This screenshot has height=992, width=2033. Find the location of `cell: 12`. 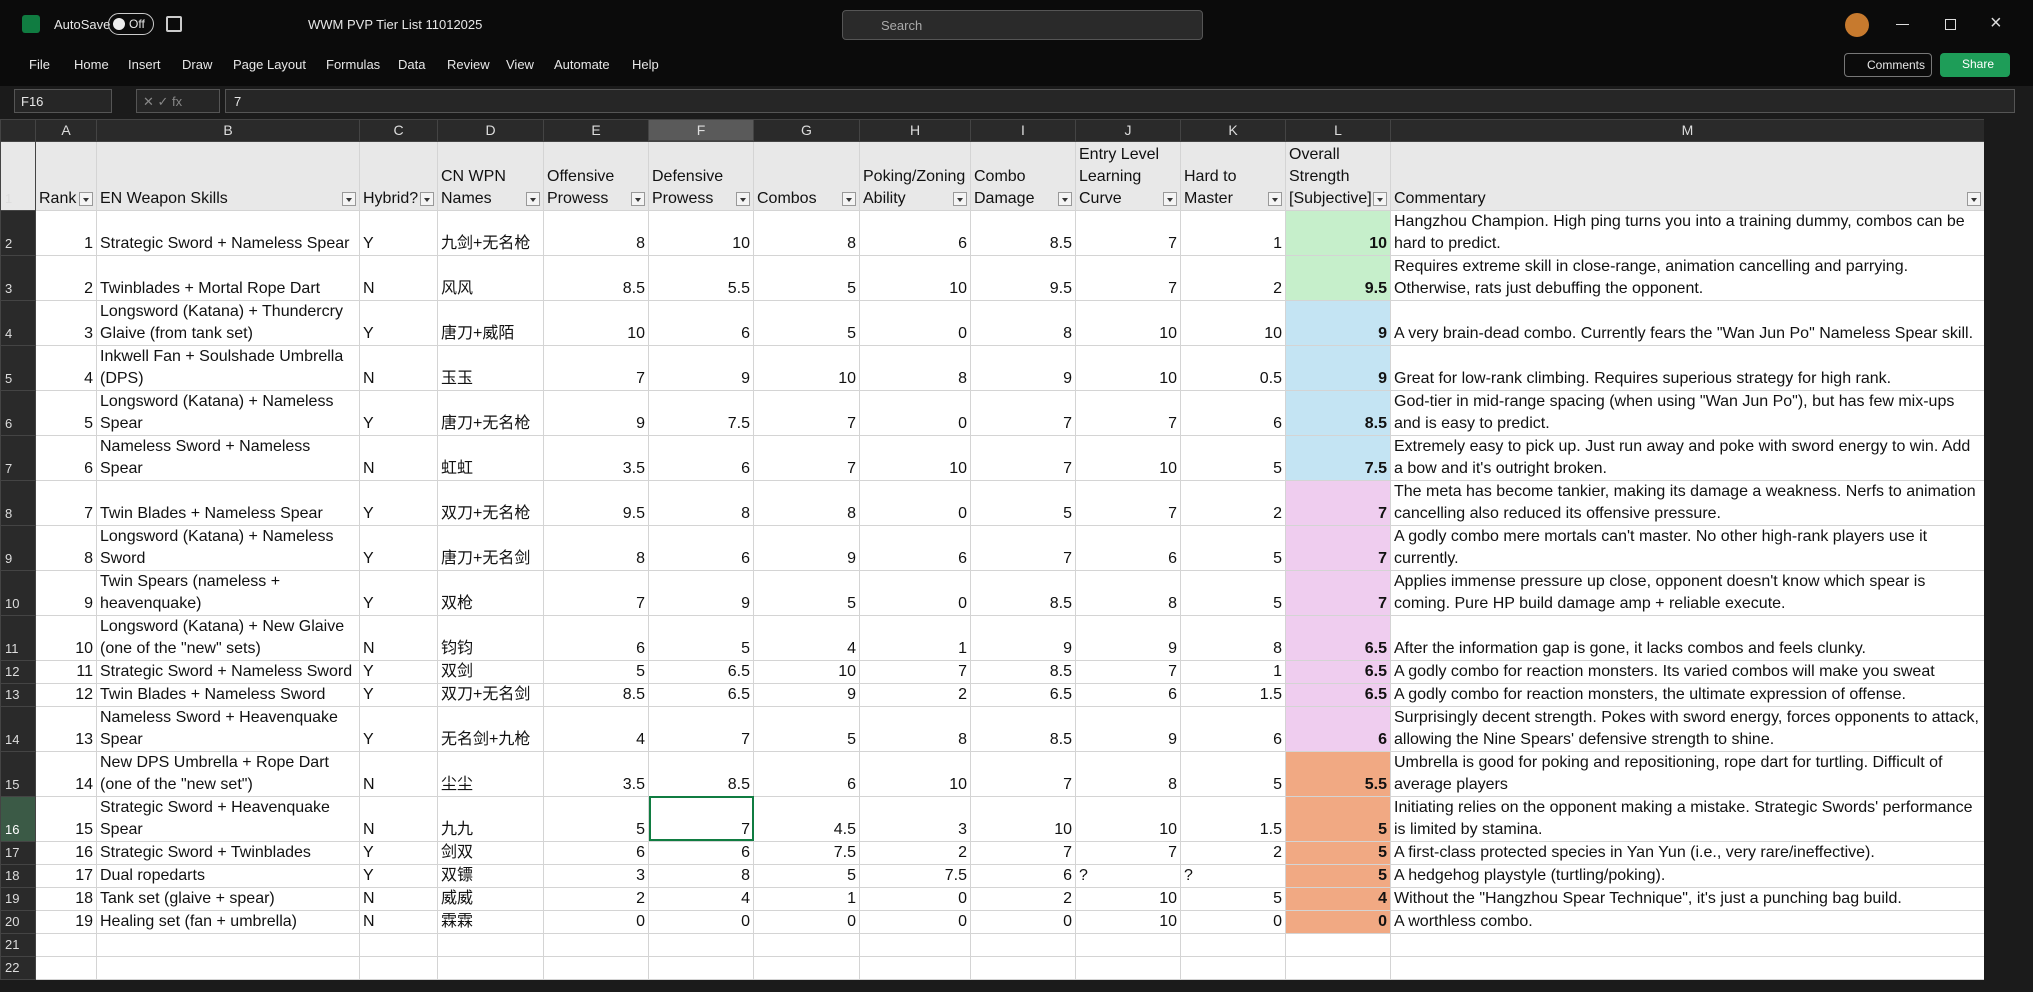

cell: 12 is located at coordinates (66, 694).